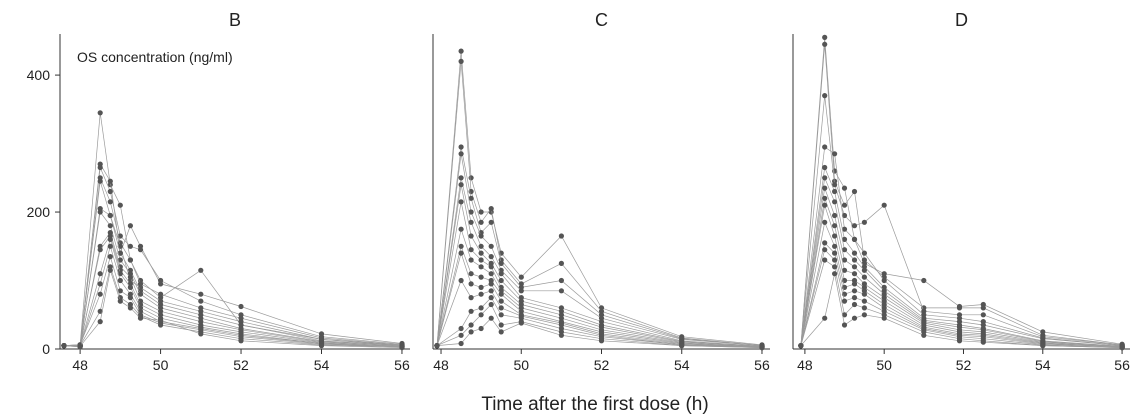 The image size is (1132, 415). I want to click on y-tick-label: 400, so click(39, 75).